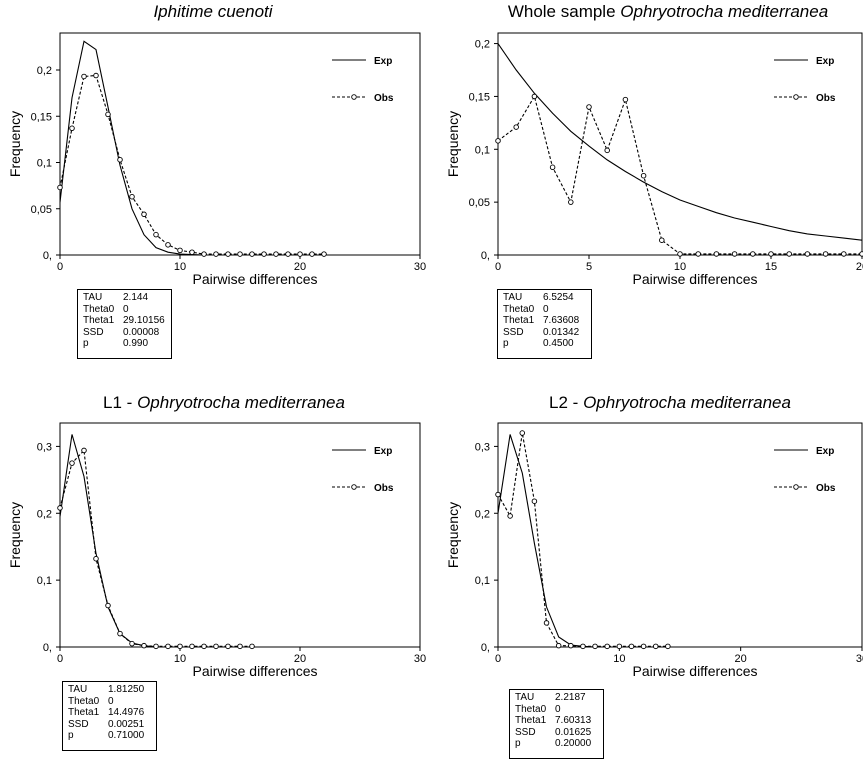 The image size is (863, 771). Describe the element at coordinates (556, 744) in the screenshot. I see `stats-row: p 0.20000` at that location.